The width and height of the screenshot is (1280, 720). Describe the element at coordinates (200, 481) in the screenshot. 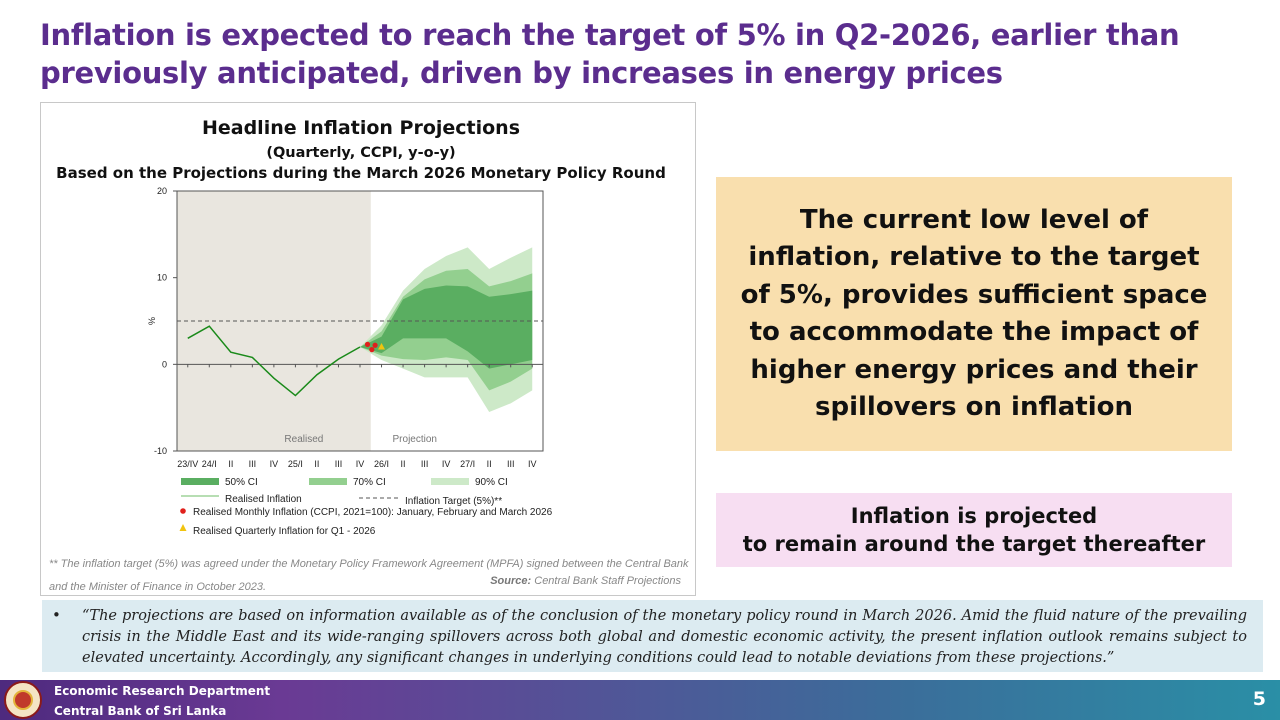

I see `legend-ci50-swatch` at that location.